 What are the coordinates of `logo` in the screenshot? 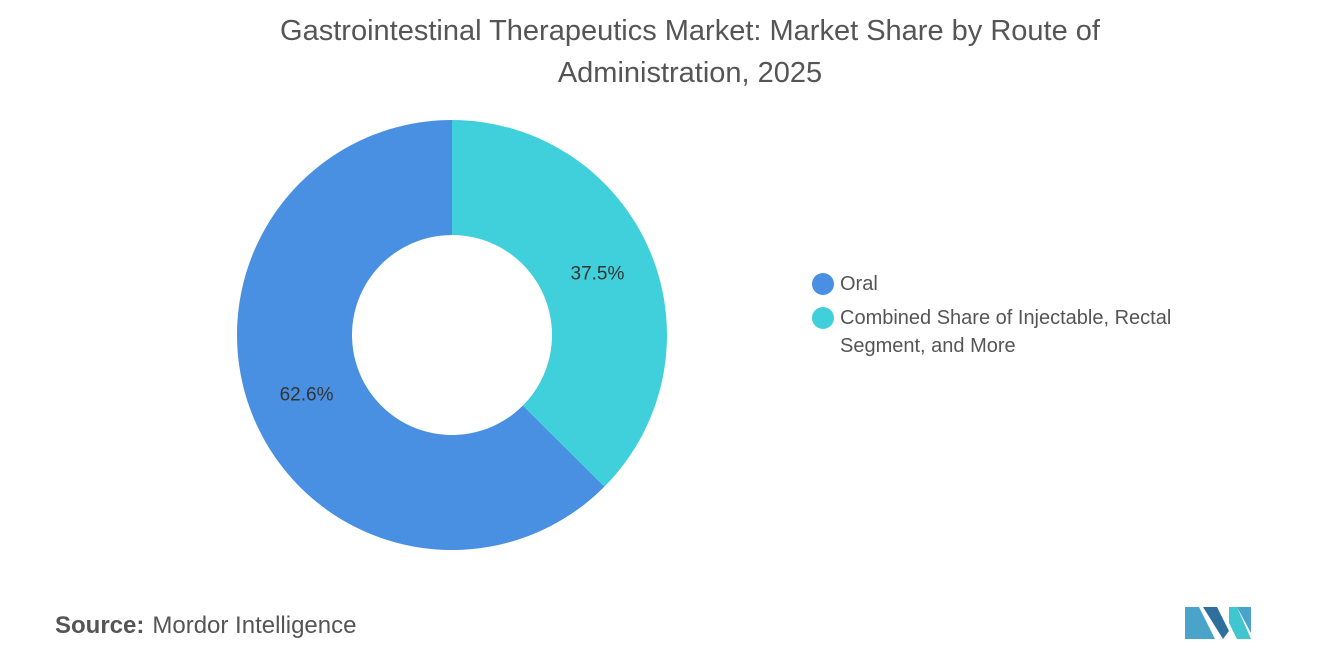 It's located at (1218, 623).